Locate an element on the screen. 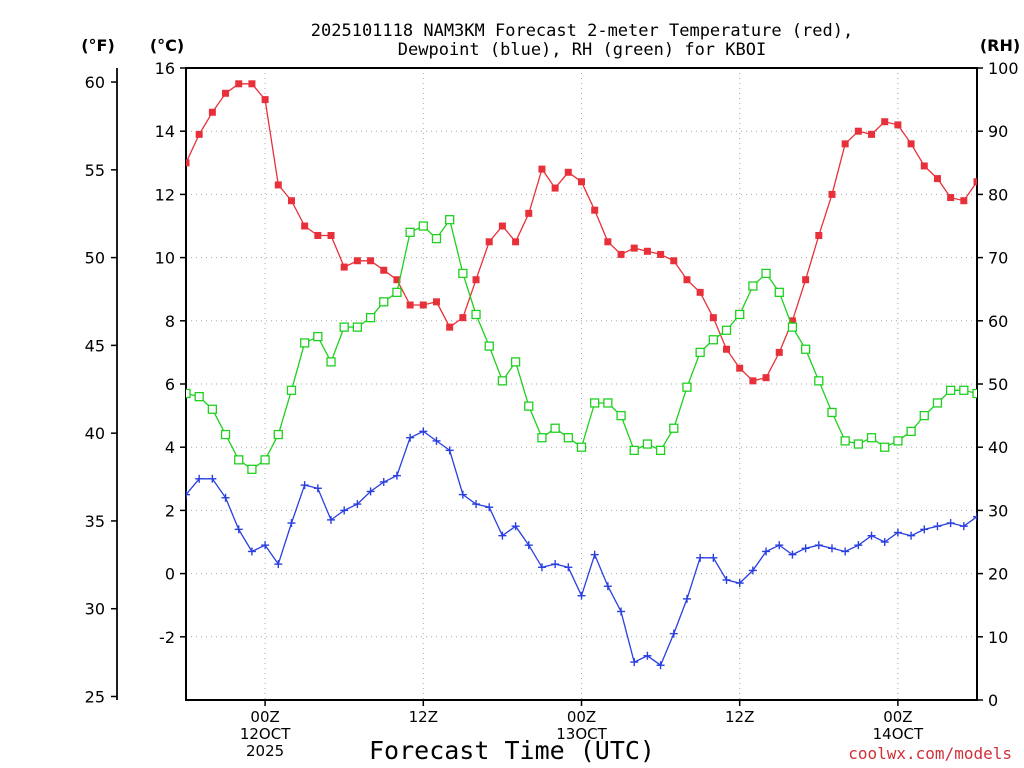 The height and width of the screenshot is (768, 1024). fahrenheit-tick-label: 60 is located at coordinates (95, 82).